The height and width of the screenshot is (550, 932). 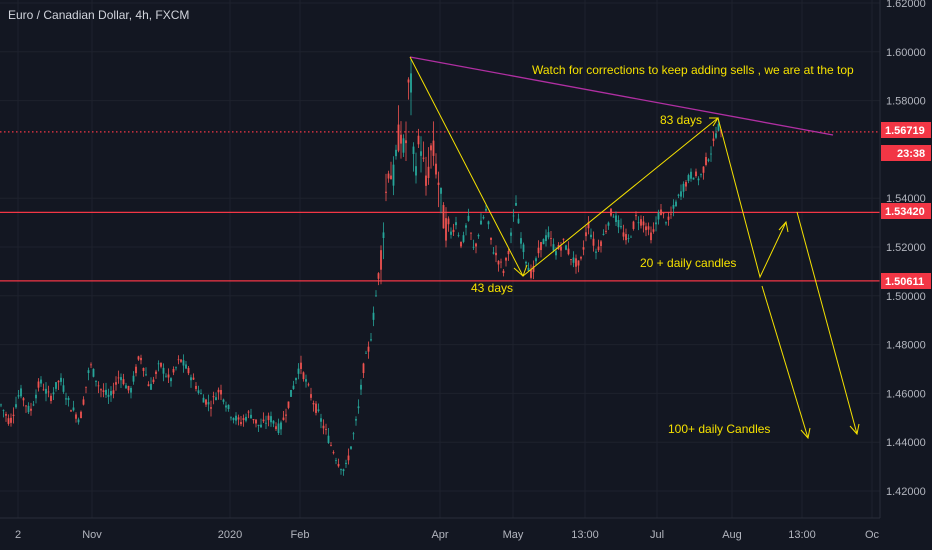 What do you see at coordinates (906, 297) in the screenshot?
I see `y-tick-label: 1.50000` at bounding box center [906, 297].